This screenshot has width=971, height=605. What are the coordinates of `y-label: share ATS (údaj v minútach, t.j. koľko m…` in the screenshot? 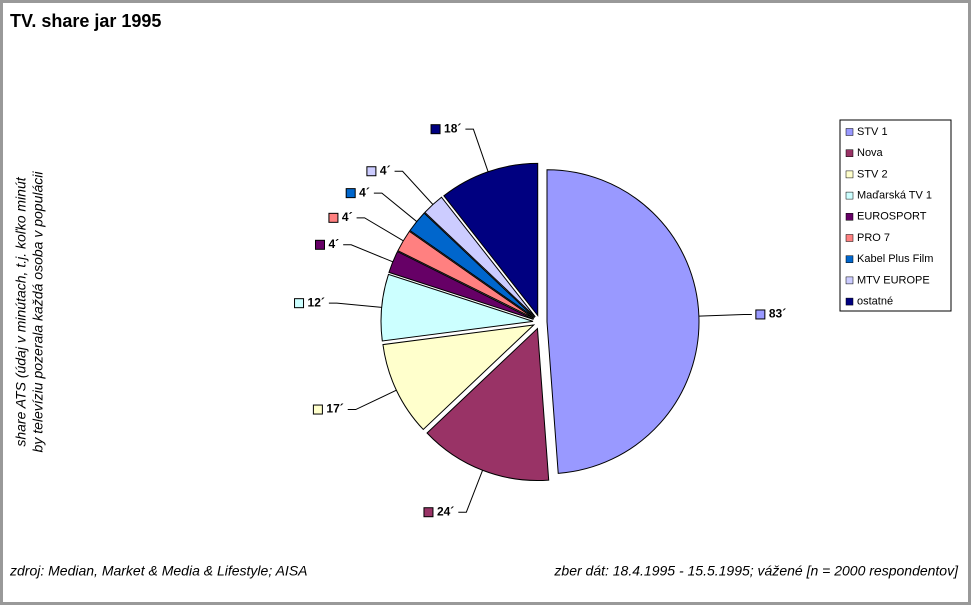 It's located at (29, 312).